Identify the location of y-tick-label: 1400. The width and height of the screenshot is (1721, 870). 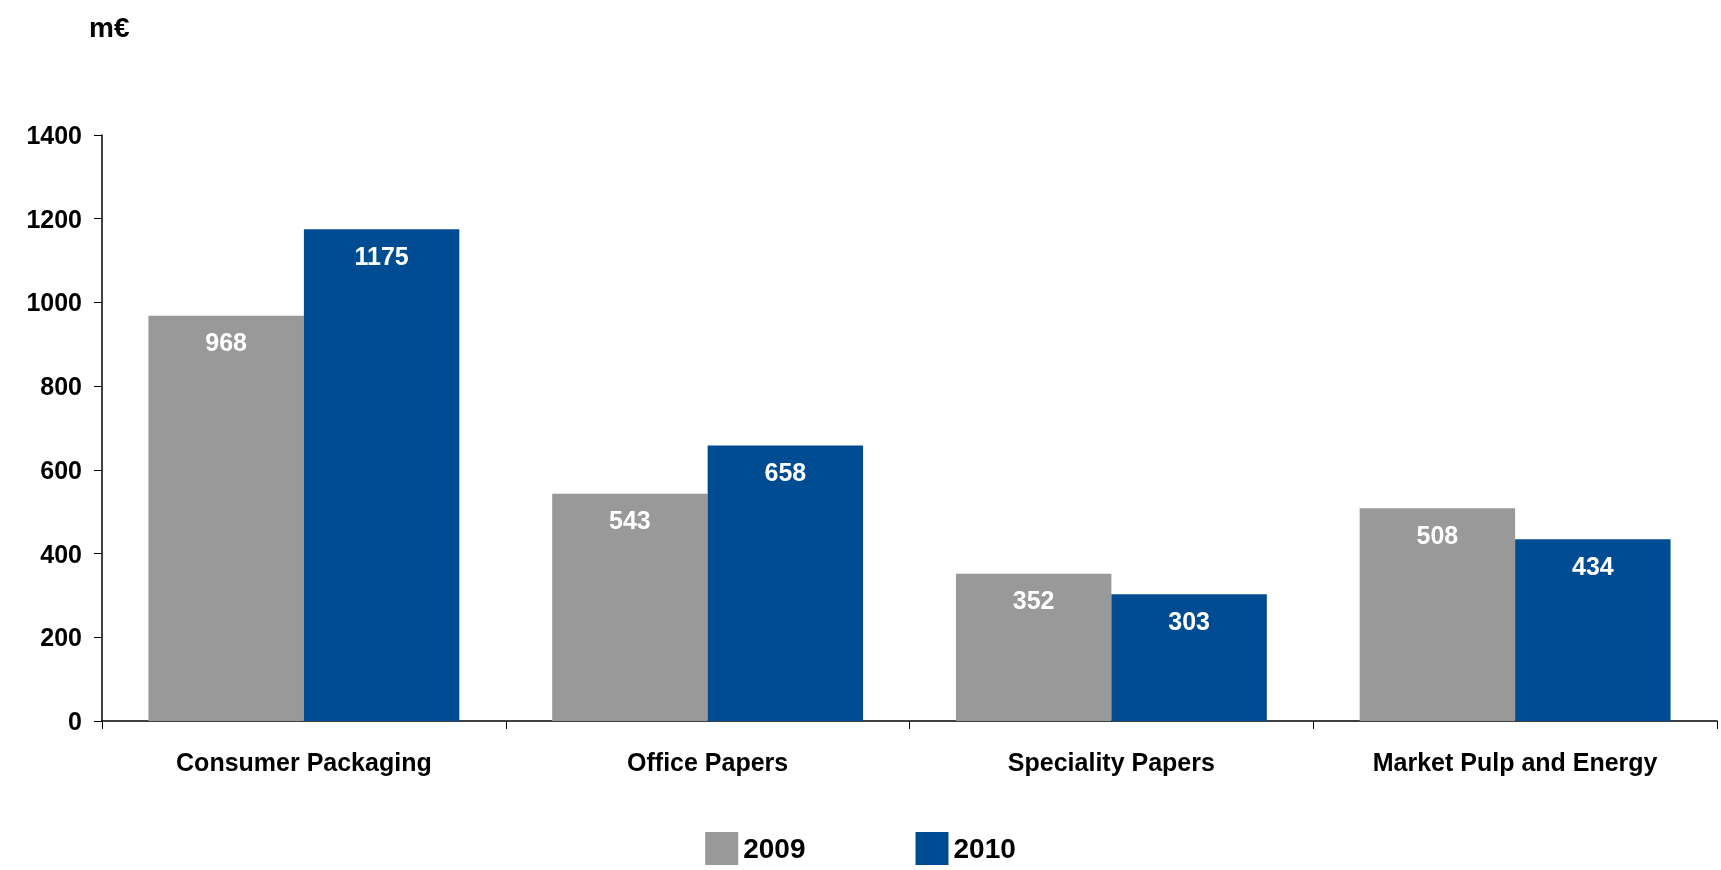
(54, 135).